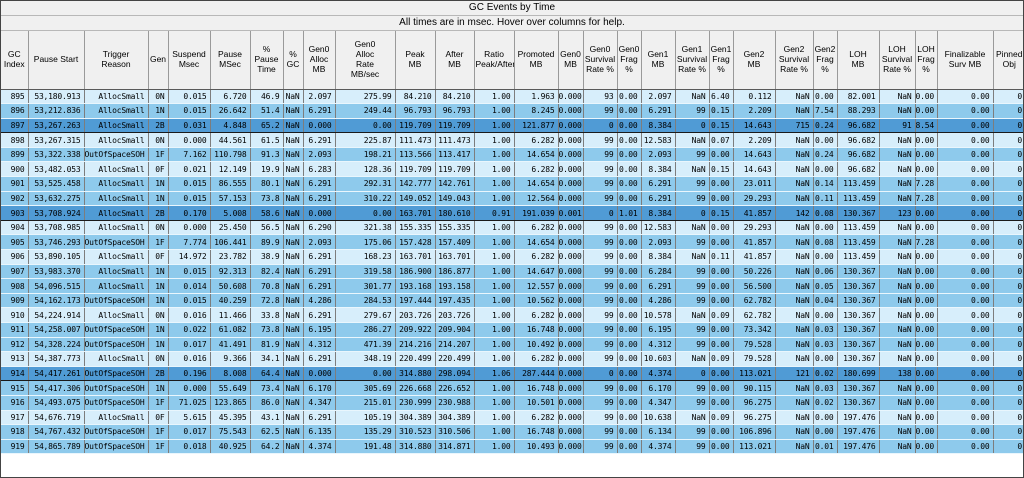 This screenshot has height=478, width=1024. I want to click on cell: 89.9, so click(267, 242).